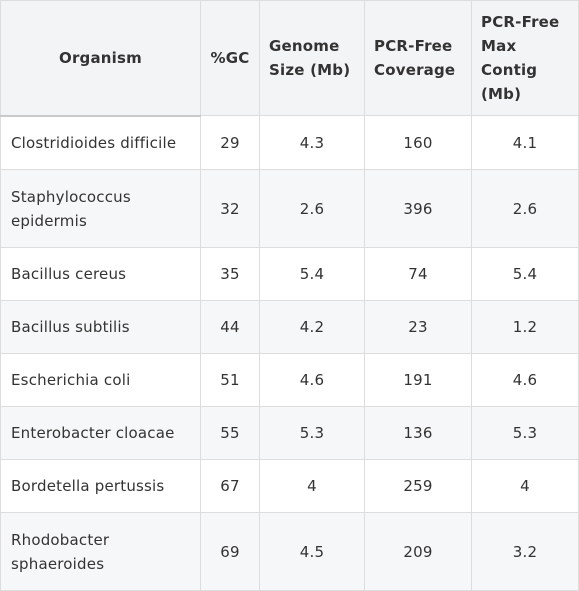 This screenshot has width=579, height=591. What do you see at coordinates (100, 327) in the screenshot?
I see `cell-organism: Bacillus subtilis` at bounding box center [100, 327].